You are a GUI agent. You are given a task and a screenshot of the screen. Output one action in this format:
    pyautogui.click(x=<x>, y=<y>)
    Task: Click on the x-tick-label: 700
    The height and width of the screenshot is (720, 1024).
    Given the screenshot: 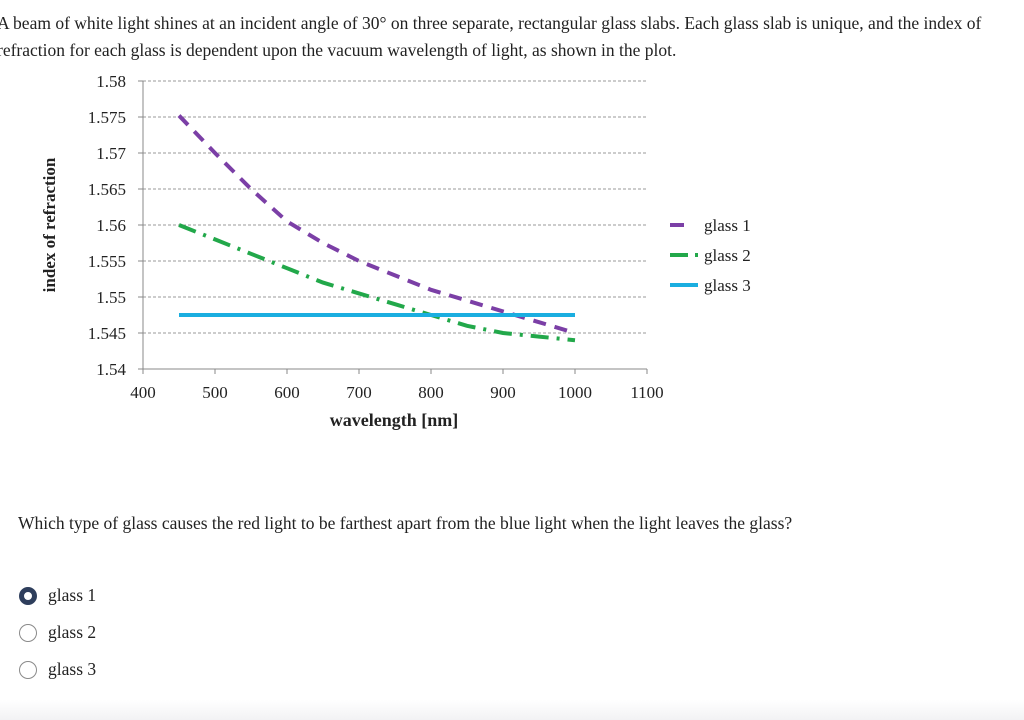 What is the action you would take?
    pyautogui.click(x=359, y=392)
    